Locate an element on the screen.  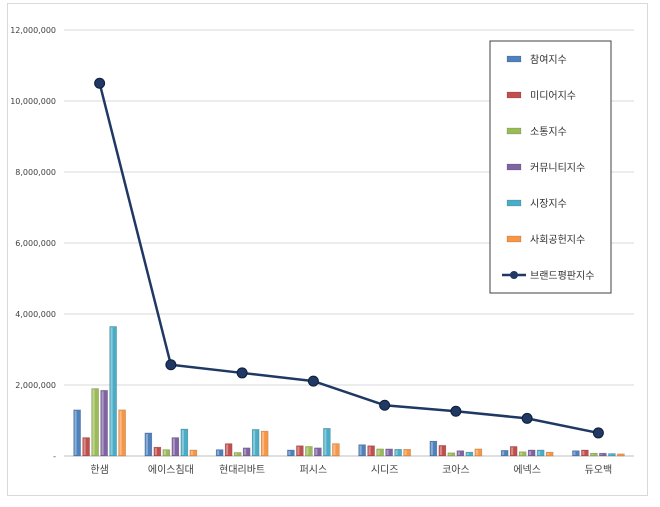
x-category-label: 현대리바트 is located at coordinates (242, 470).